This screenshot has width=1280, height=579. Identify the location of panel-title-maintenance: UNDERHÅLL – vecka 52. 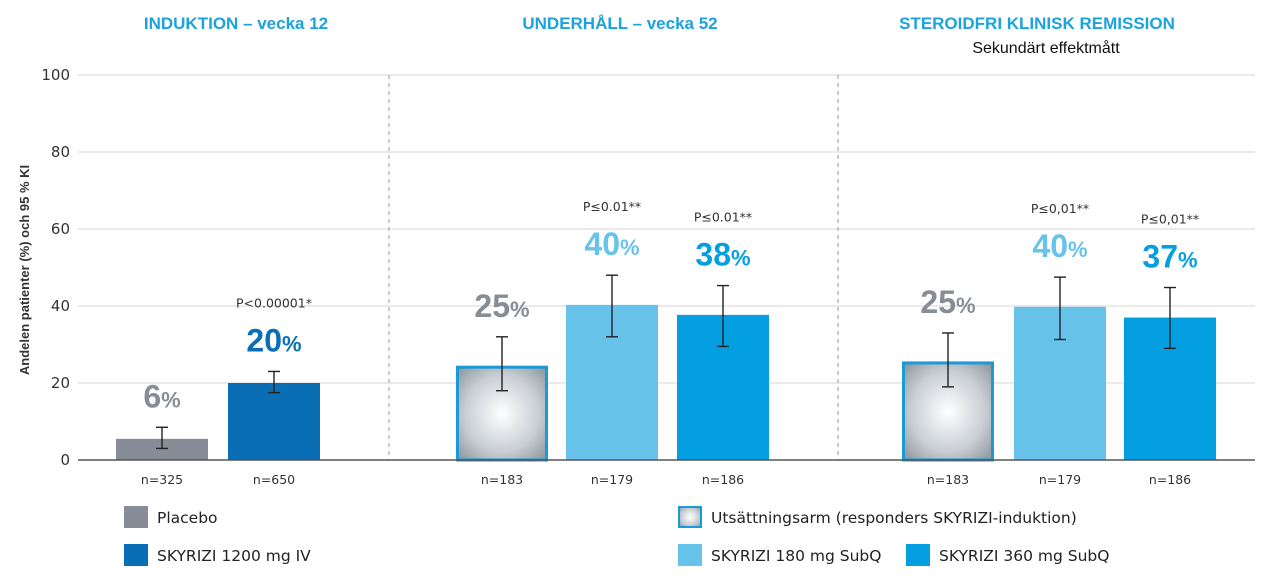
(619, 23).